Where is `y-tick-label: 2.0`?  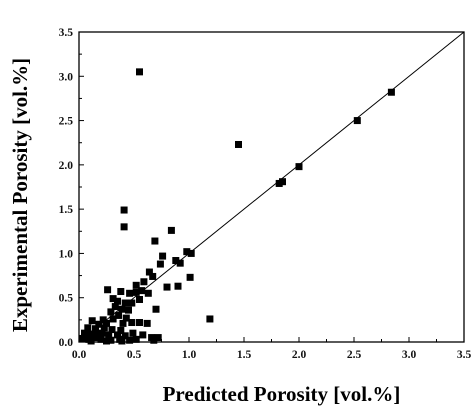 y-tick-label: 2.0 is located at coordinates (66, 166).